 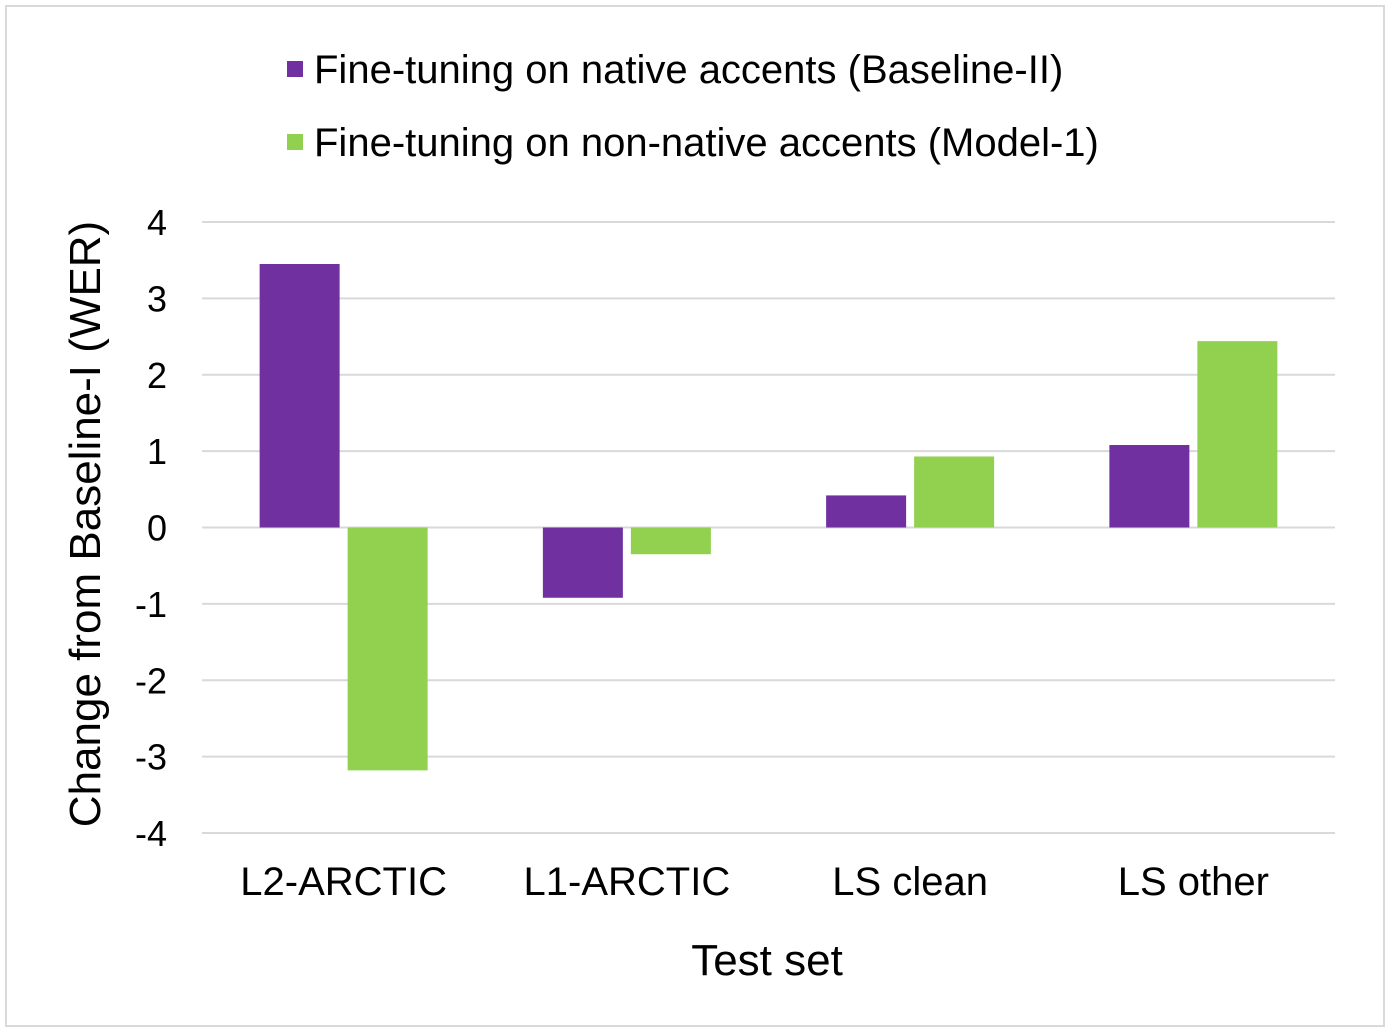 What do you see at coordinates (627, 882) in the screenshot?
I see `x-category-label: L1-ARCTIC` at bounding box center [627, 882].